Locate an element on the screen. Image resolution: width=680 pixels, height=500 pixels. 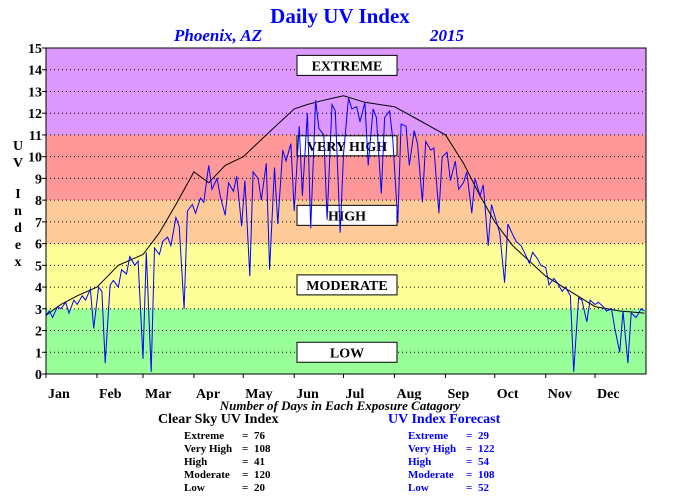
x-tick-label: Oct is located at coordinates (508, 393).